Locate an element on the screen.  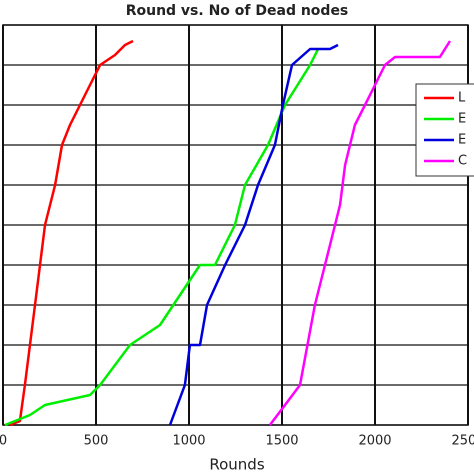
x-tick-label: 1500 is located at coordinates (281, 441).